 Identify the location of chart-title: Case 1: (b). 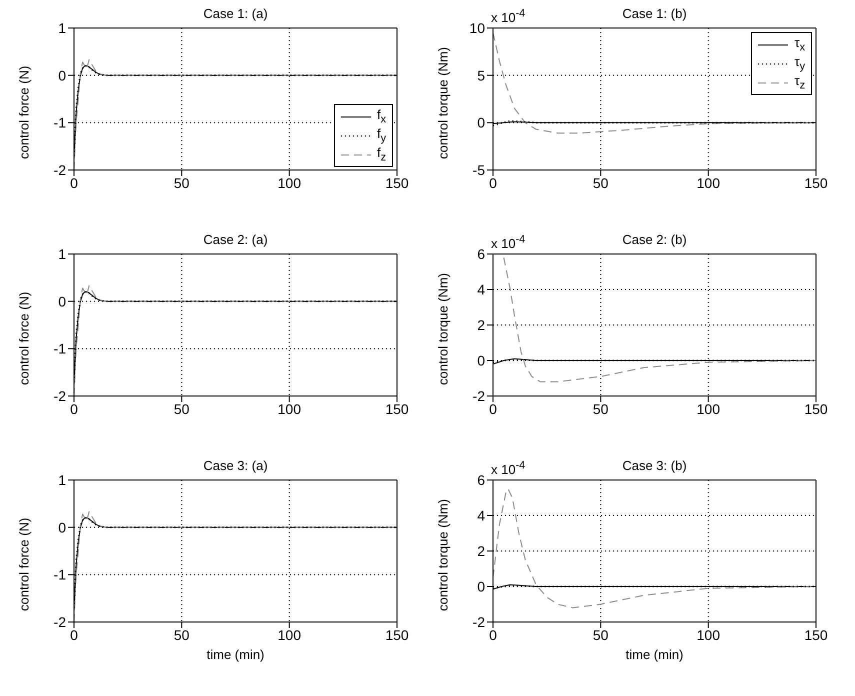
(654, 13).